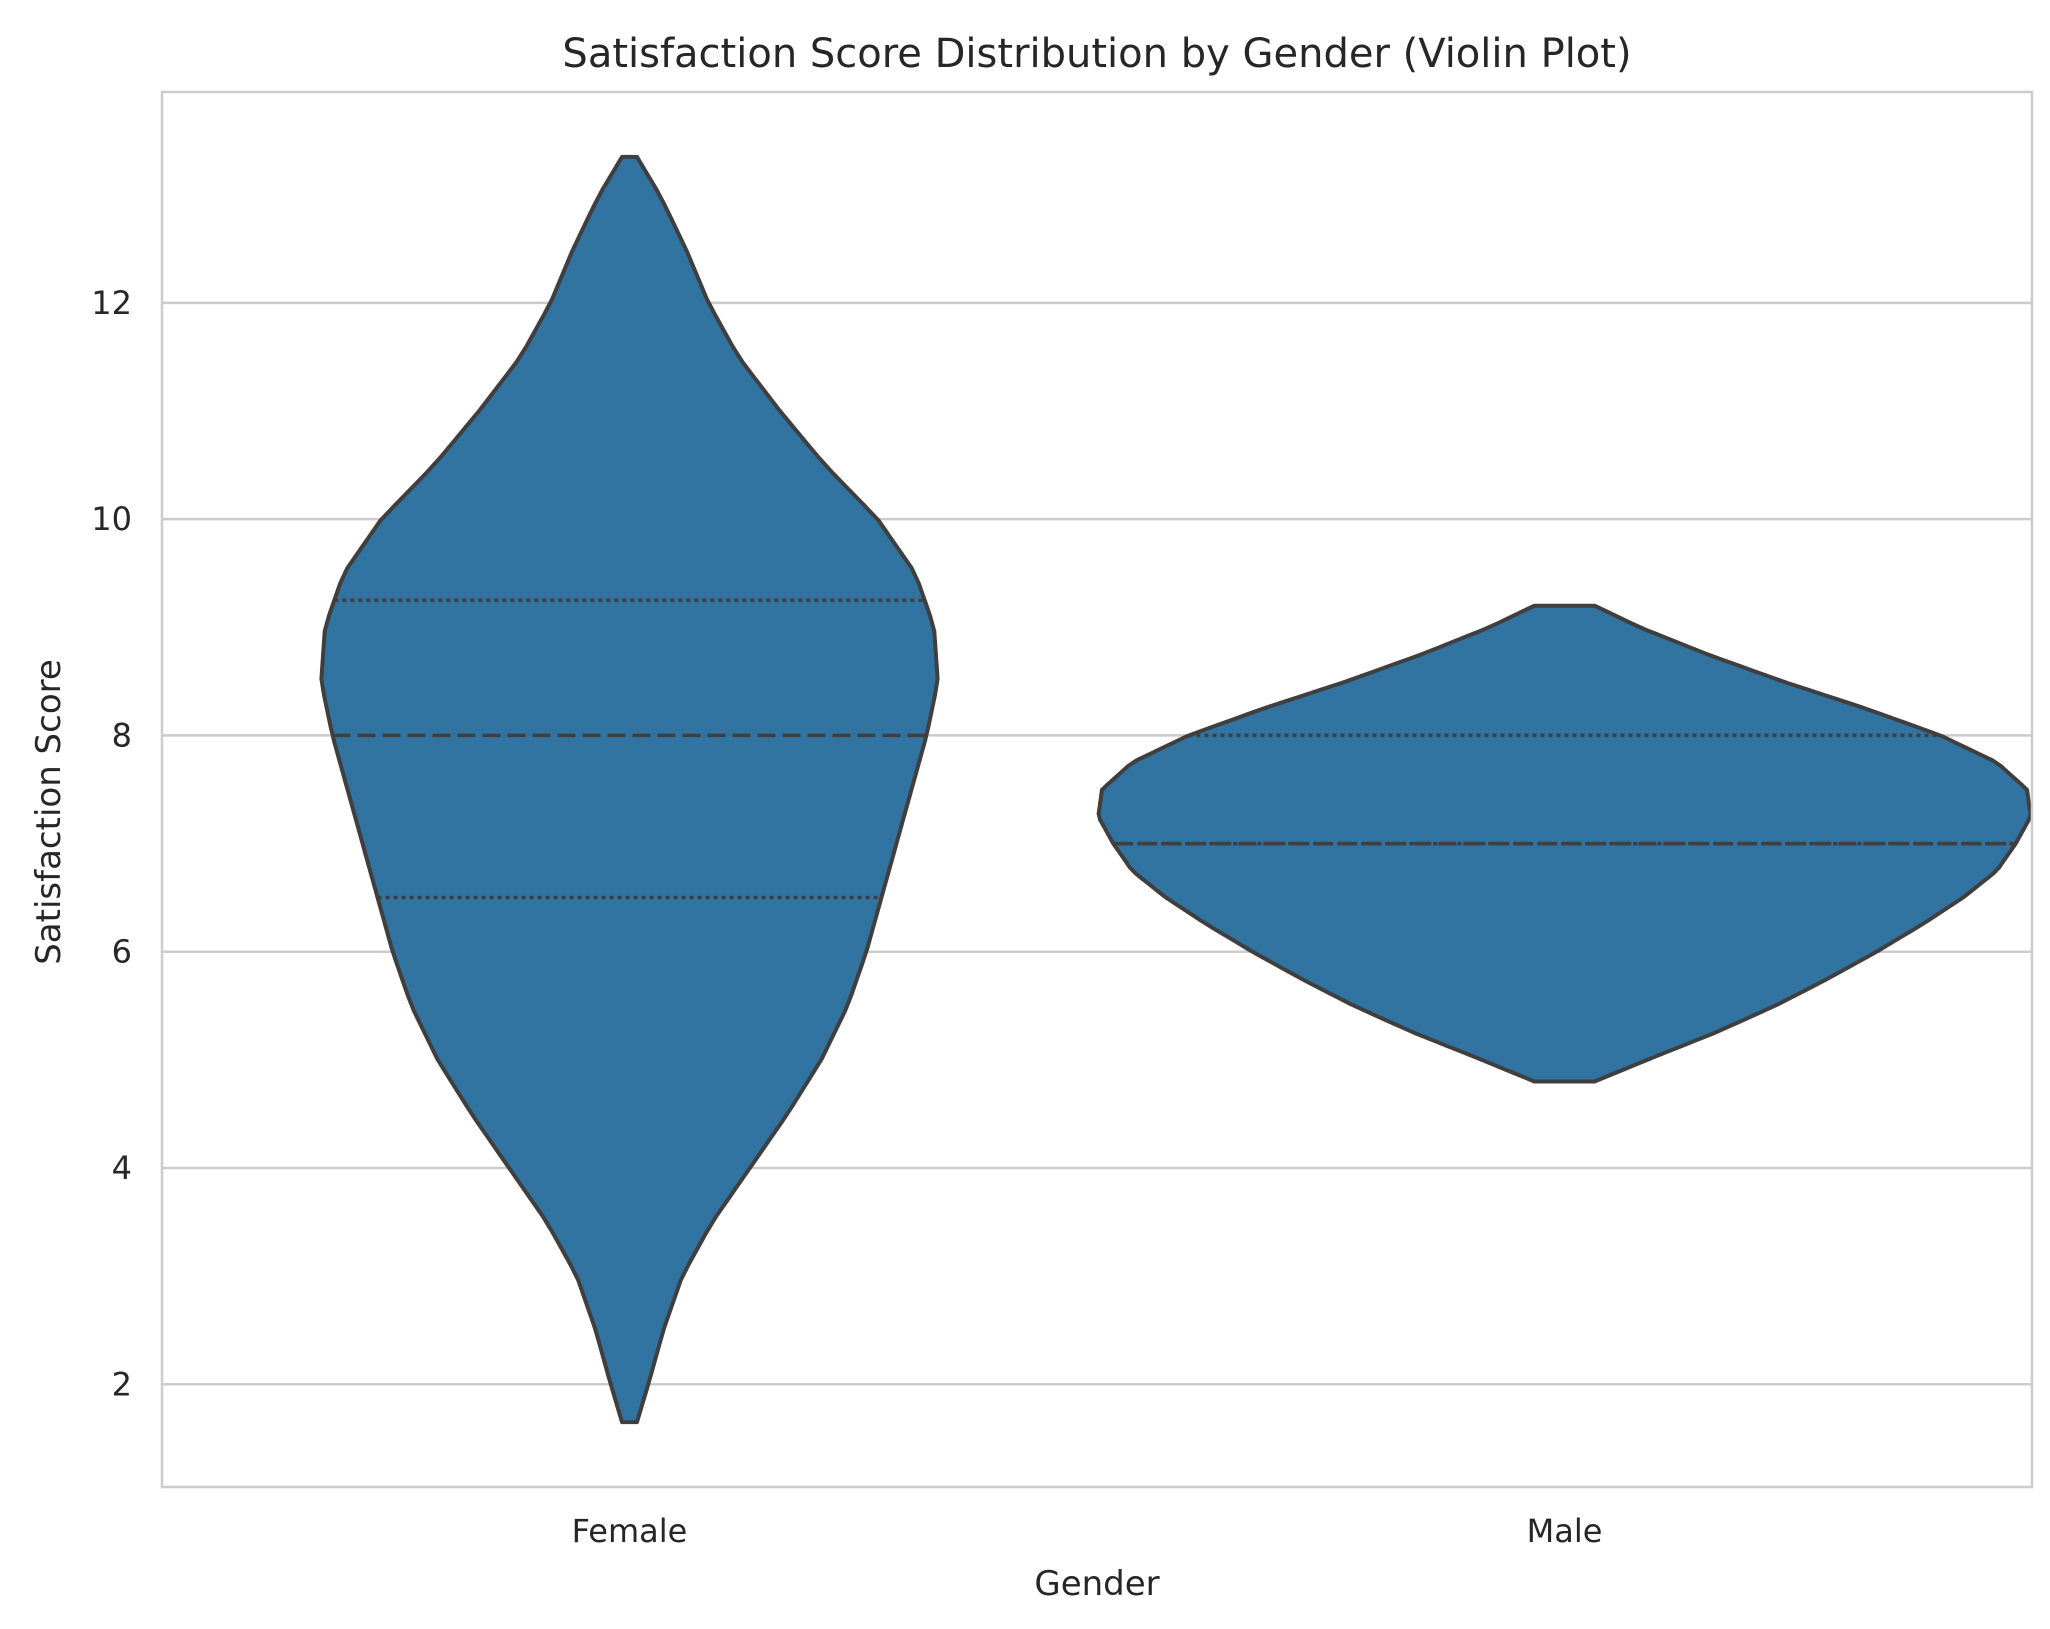 This screenshot has height=1629, width=2050. Describe the element at coordinates (122, 735) in the screenshot. I see `y-tick-label-8: 8` at that location.